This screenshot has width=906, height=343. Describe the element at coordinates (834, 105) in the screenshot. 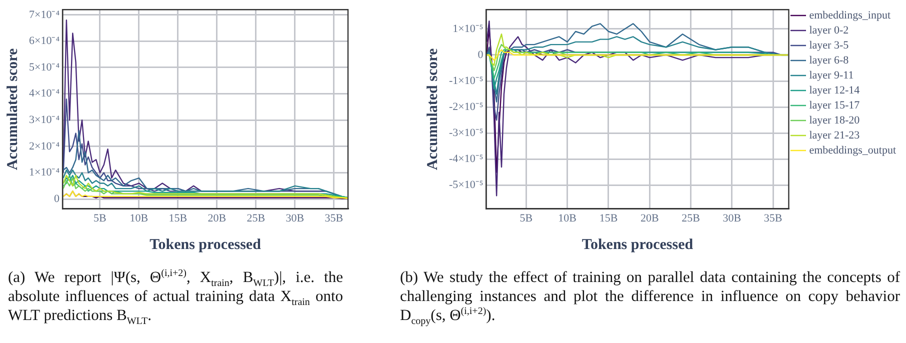

I see `legend-label: layer 15-17` at that location.